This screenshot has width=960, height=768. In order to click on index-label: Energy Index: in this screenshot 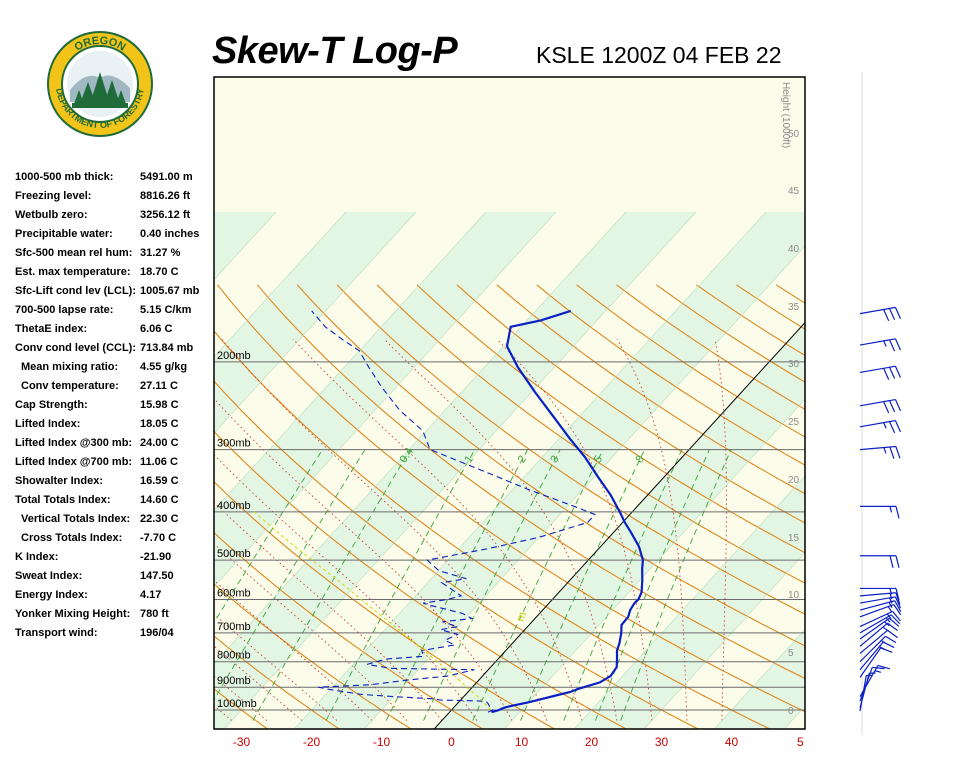, I will do `click(51, 595)`.